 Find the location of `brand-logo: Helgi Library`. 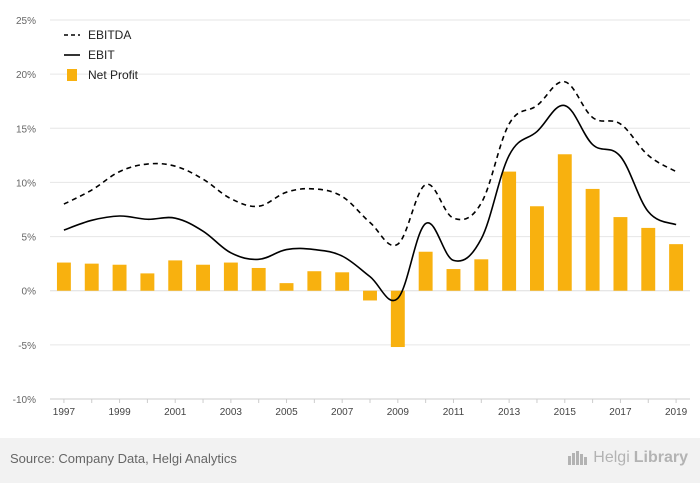

brand-logo: Helgi Library is located at coordinates (627, 458).